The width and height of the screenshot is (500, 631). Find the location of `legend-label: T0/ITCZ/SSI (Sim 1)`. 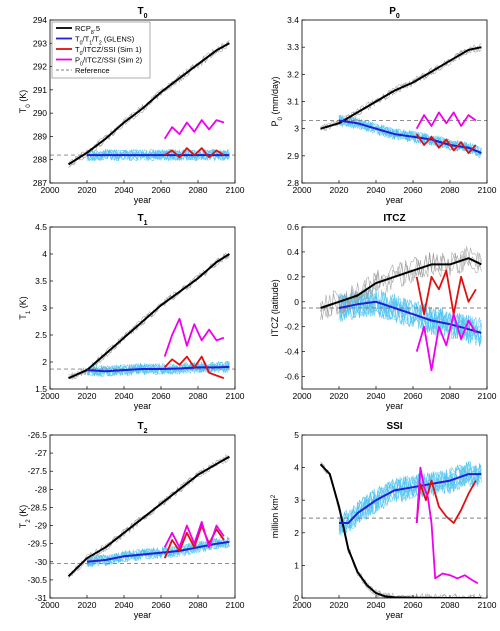

legend-label: T0/ITCZ/SSI (Sim 1) is located at coordinates (108, 51).